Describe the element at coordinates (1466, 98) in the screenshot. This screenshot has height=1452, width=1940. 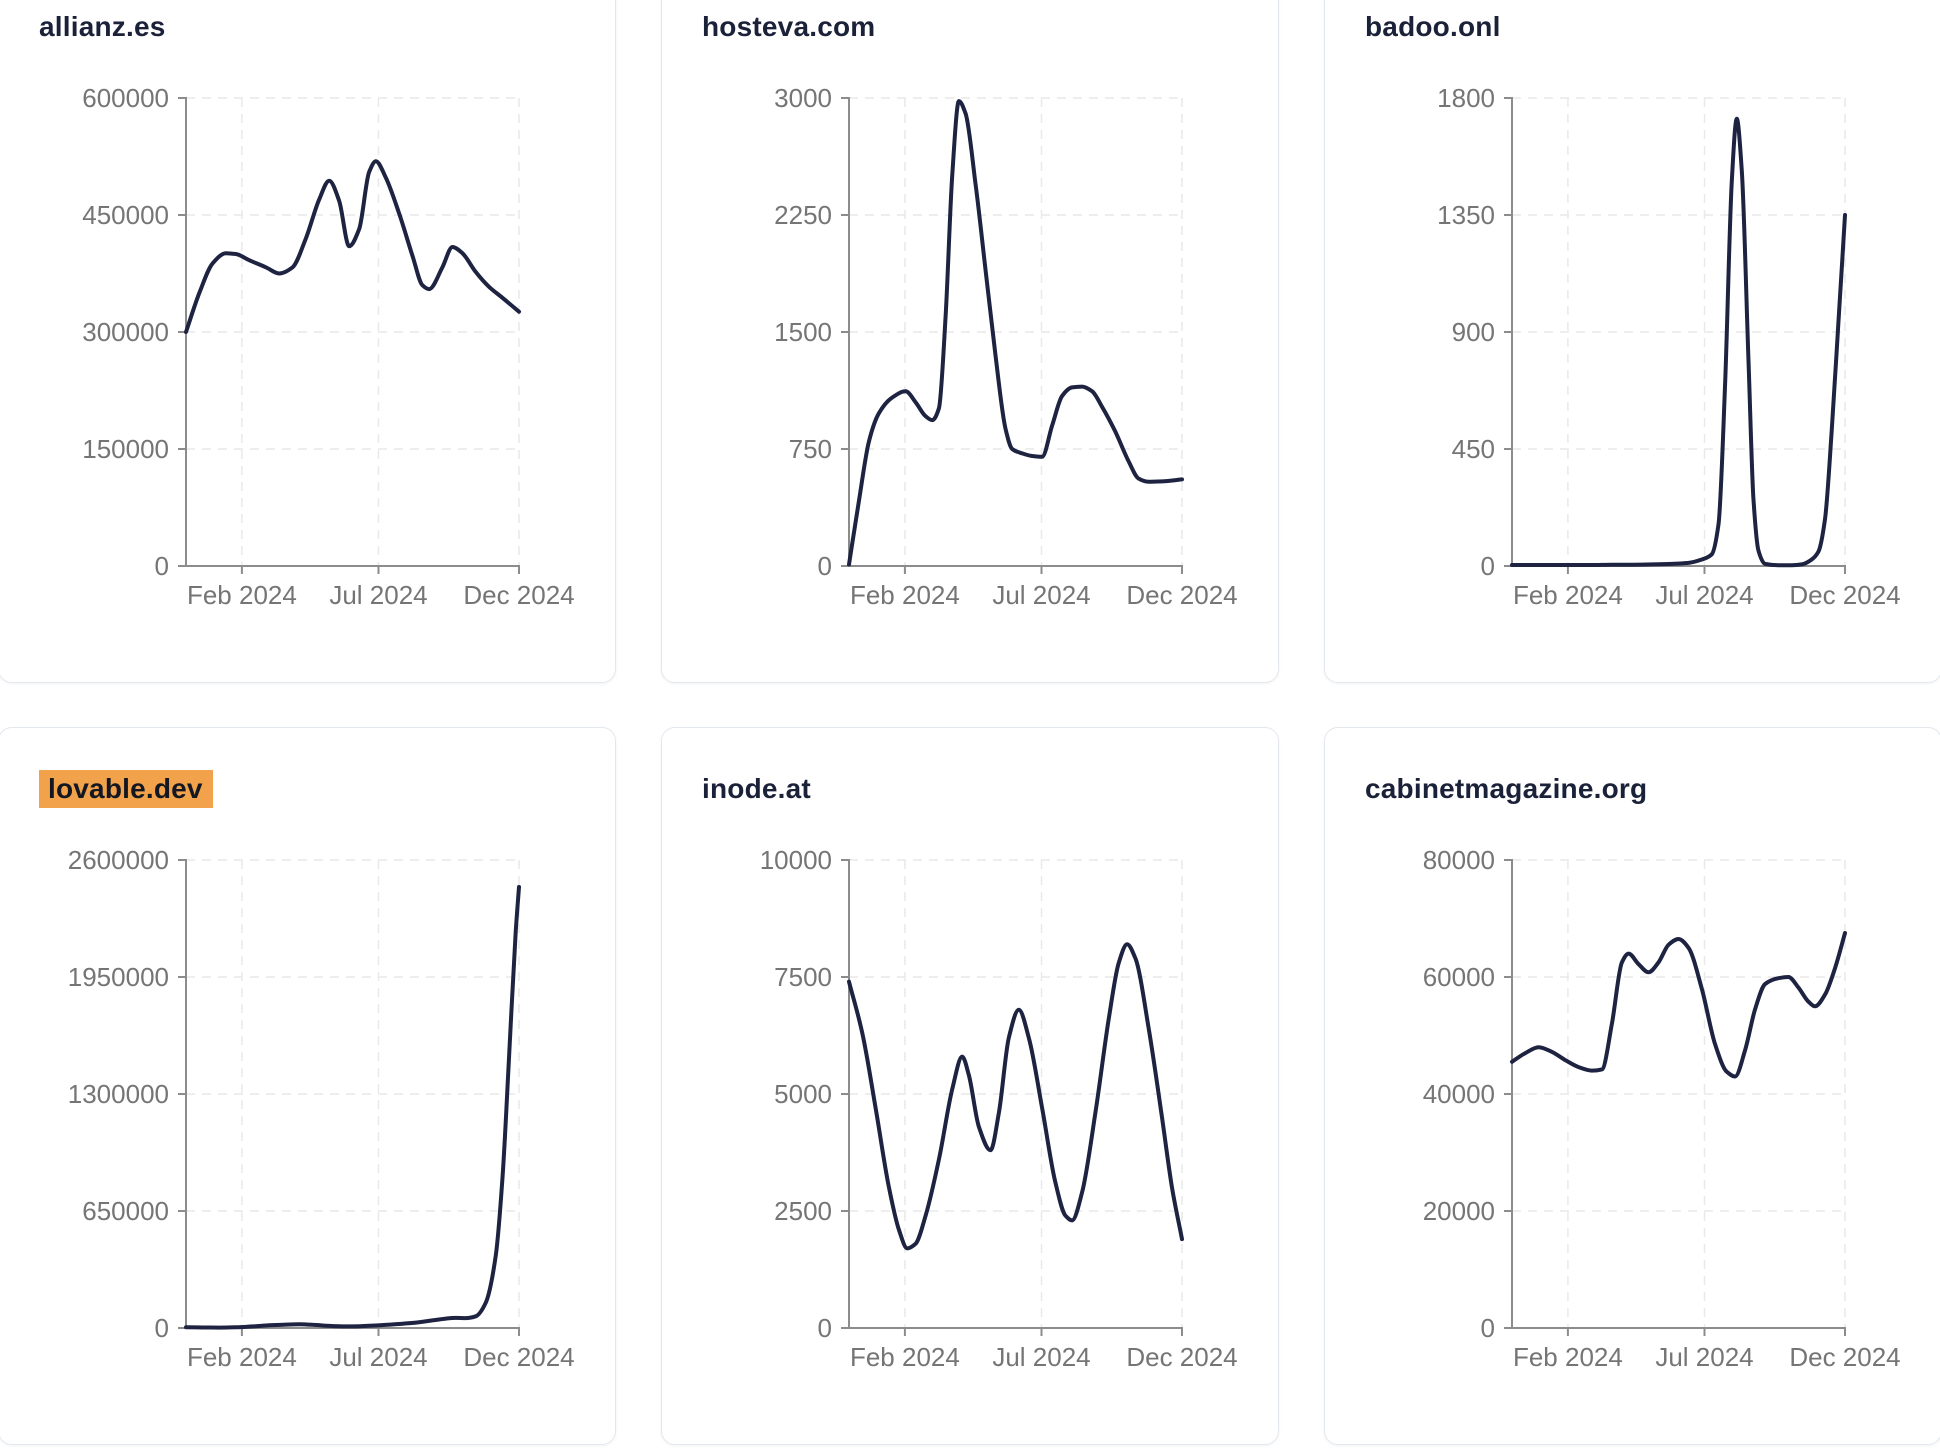
I see `y-tick-label: 1800` at that location.